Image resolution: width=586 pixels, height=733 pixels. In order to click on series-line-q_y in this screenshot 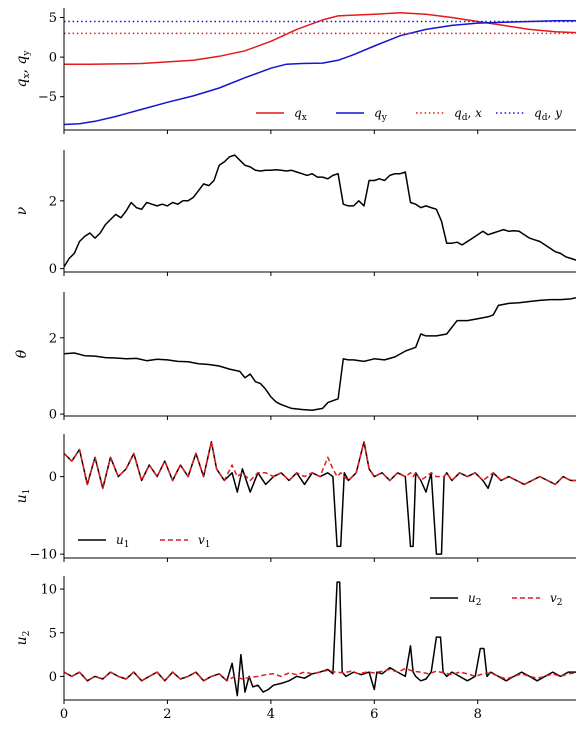, I will do `click(319, 72)`.